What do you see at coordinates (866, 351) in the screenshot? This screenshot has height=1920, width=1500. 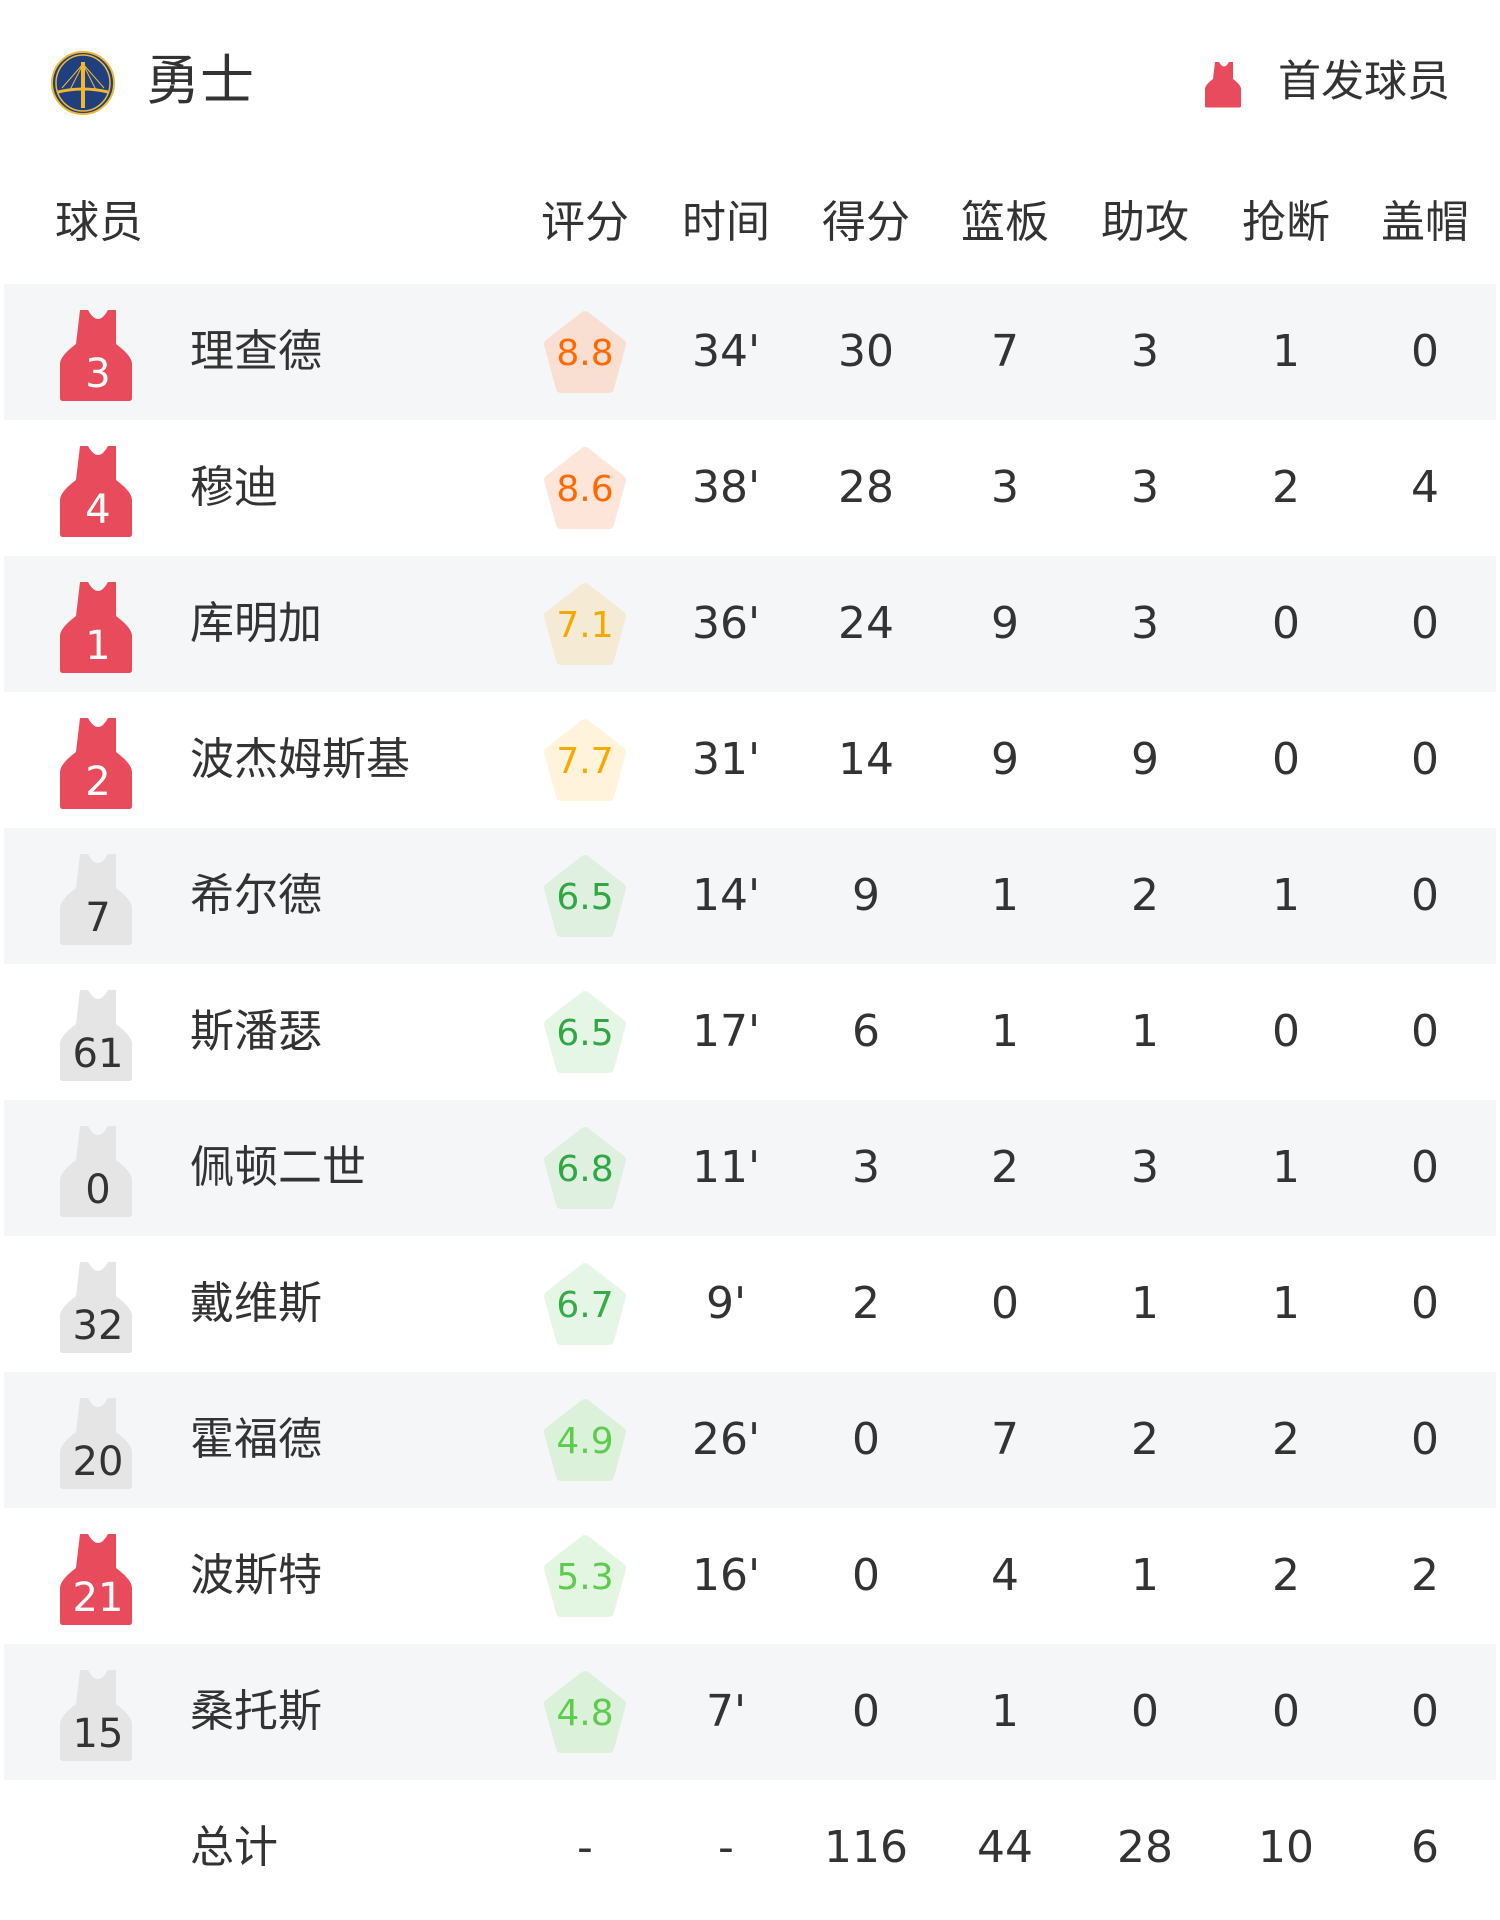 I see `points-cell: 30` at bounding box center [866, 351].